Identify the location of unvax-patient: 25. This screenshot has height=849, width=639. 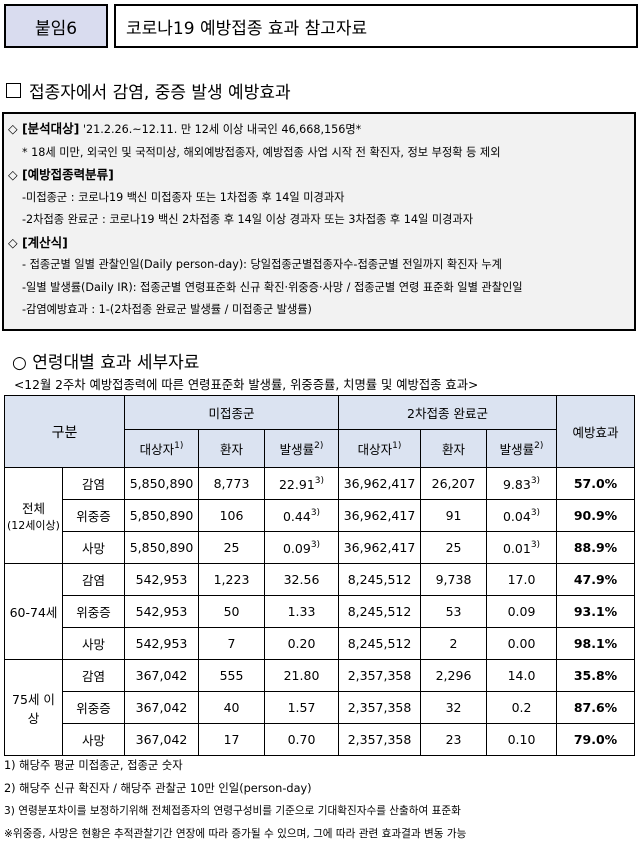
(232, 547).